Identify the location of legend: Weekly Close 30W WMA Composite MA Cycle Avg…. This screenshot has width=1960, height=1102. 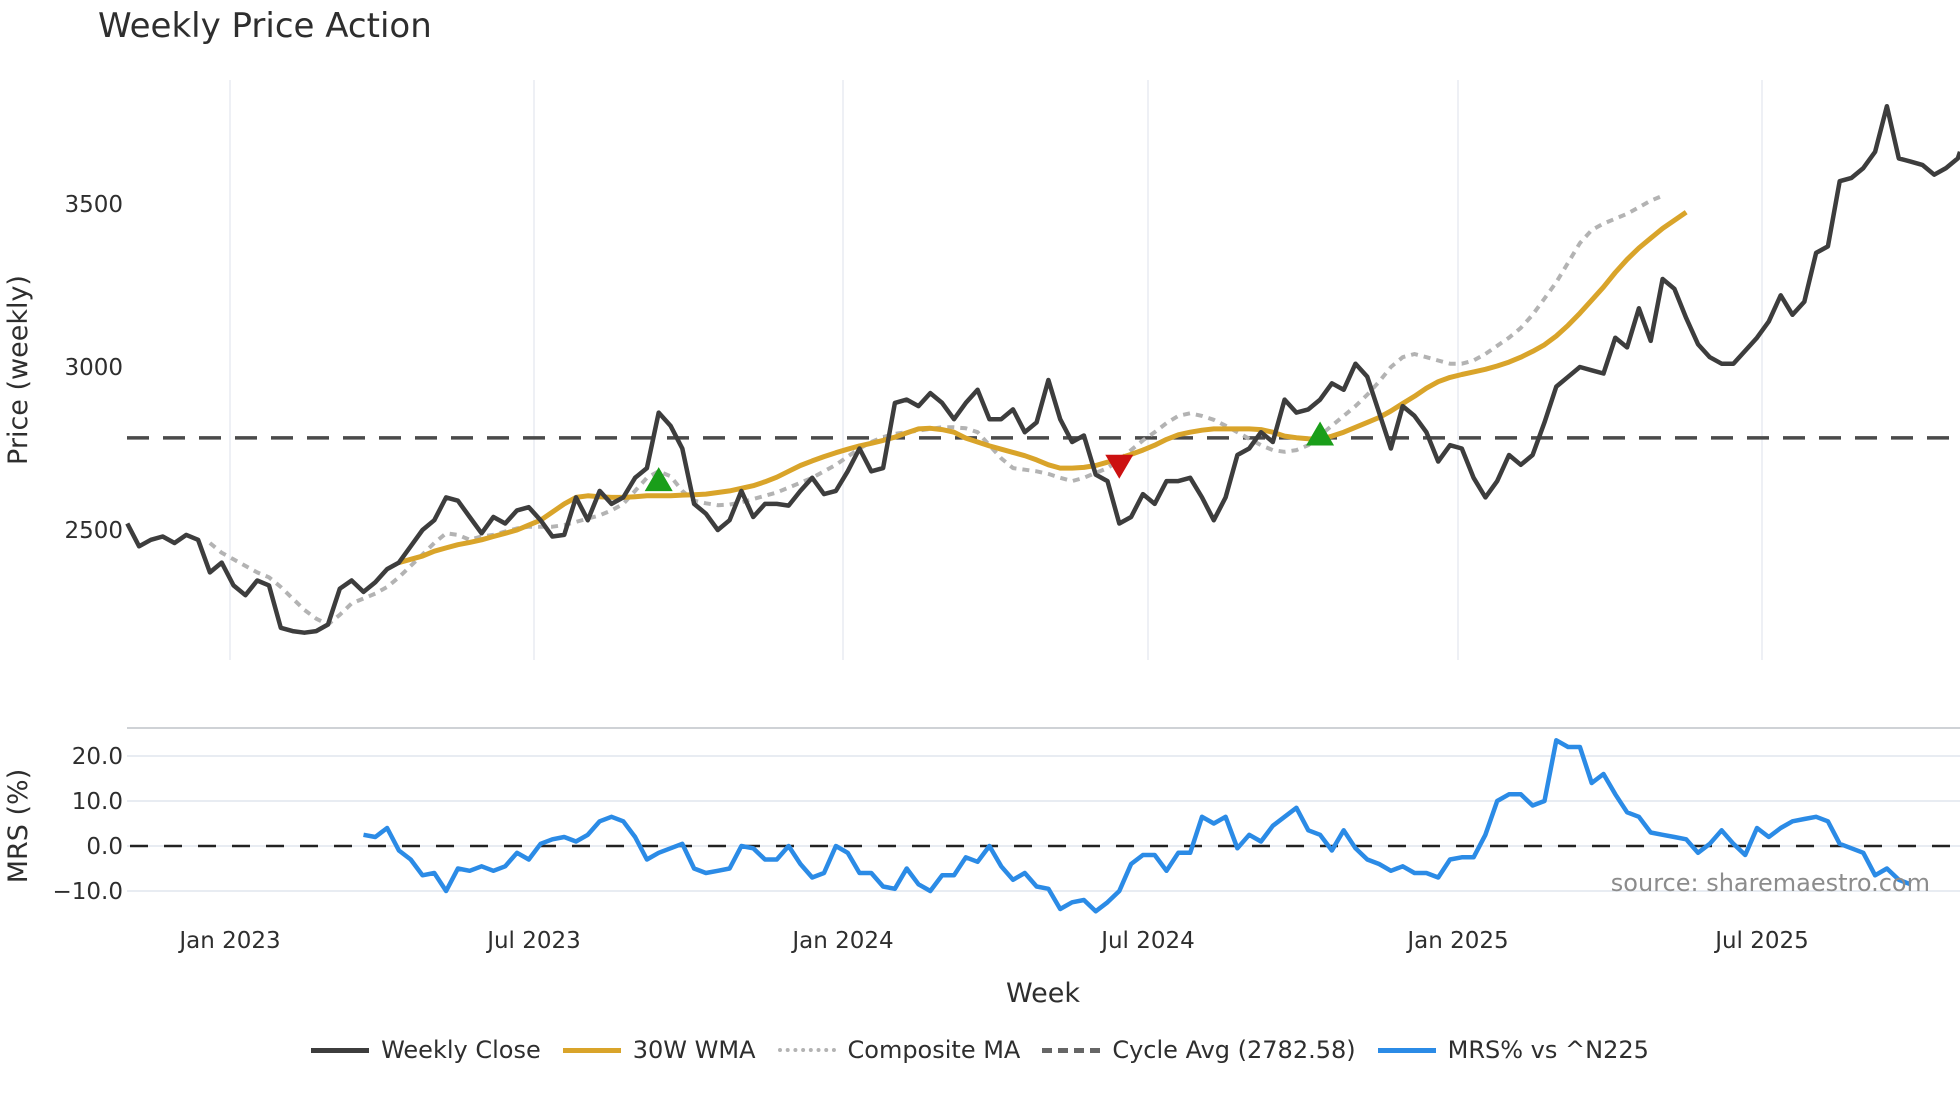
(980, 1050).